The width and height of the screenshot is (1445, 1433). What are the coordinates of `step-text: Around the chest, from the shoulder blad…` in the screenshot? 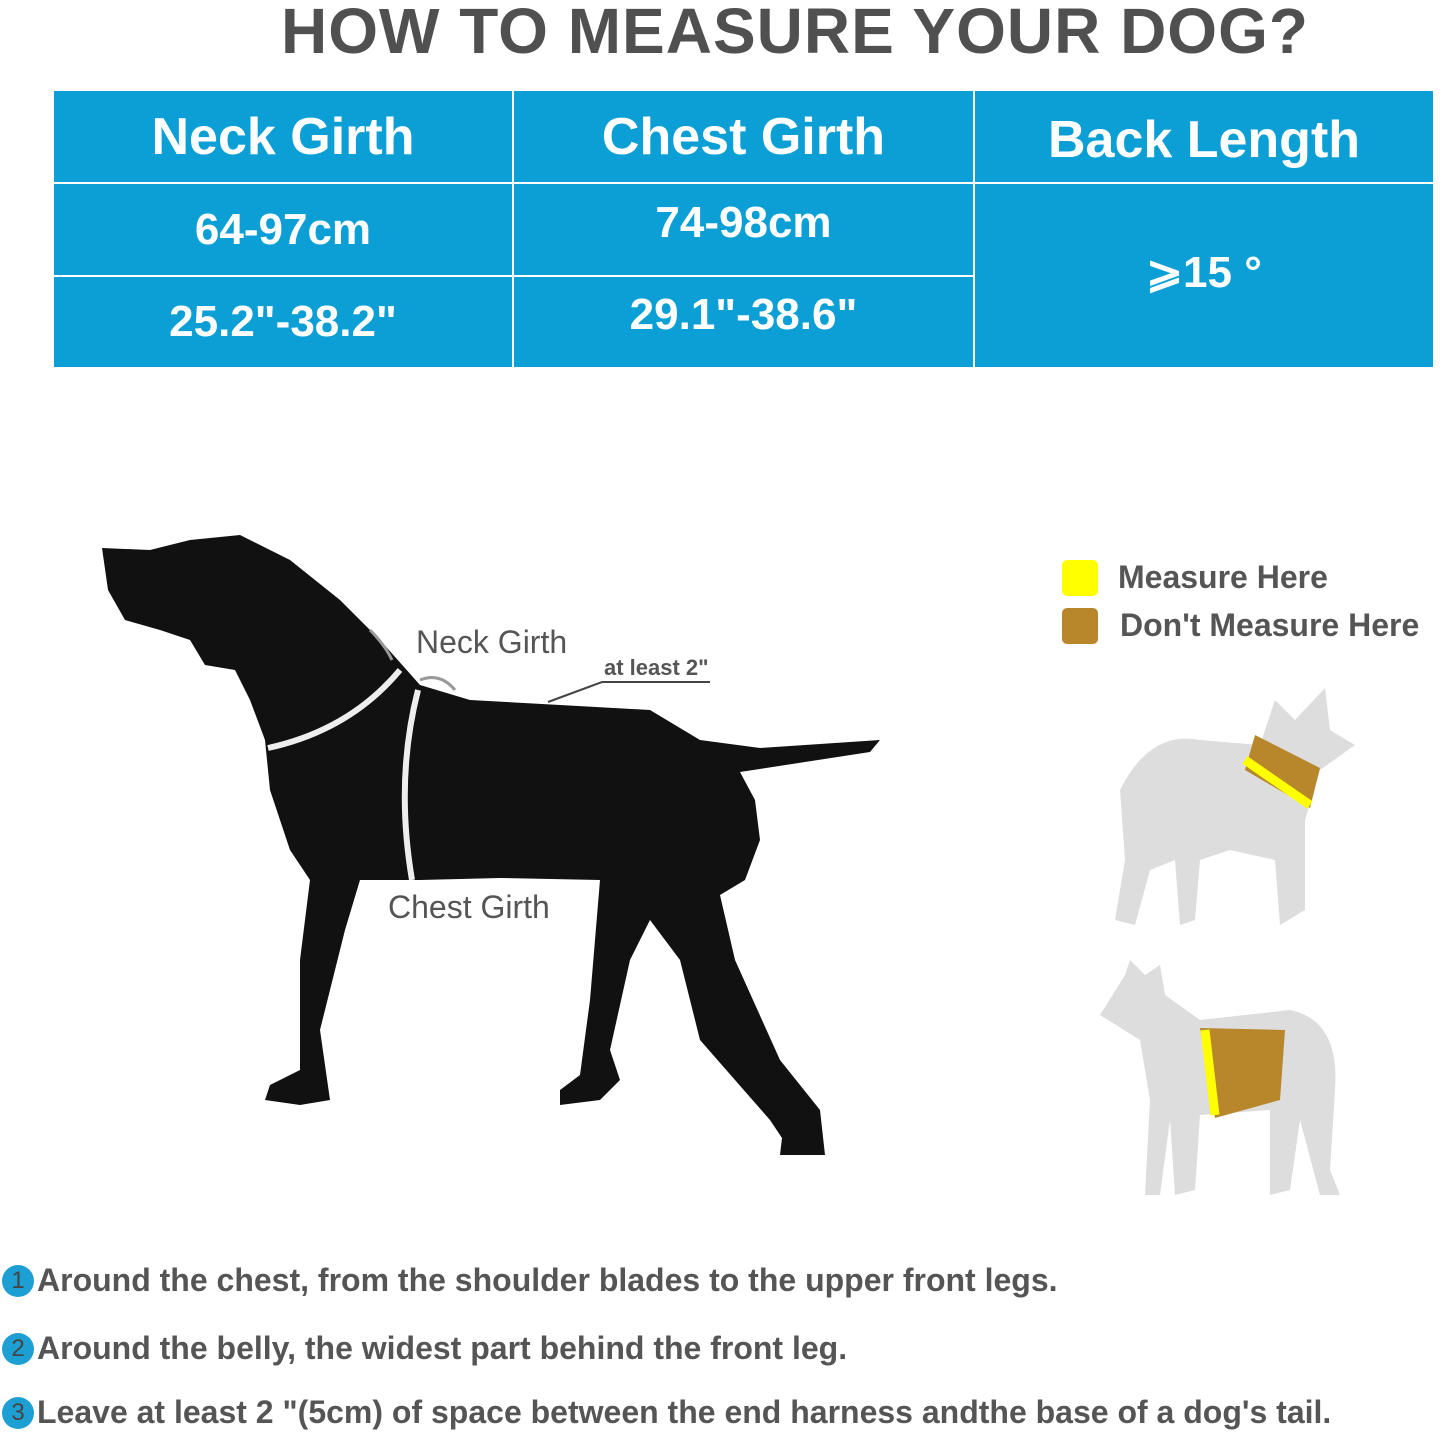 It's located at (547, 1280).